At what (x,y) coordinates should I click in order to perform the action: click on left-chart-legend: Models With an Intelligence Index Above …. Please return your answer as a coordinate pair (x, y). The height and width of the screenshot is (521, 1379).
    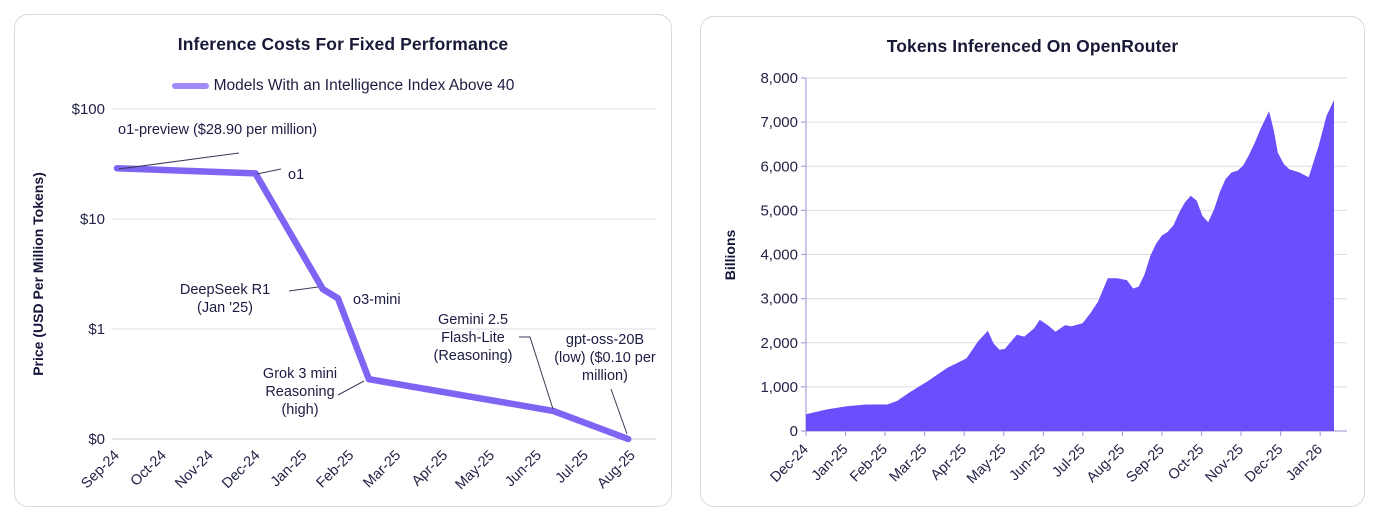
    Looking at the image, I should click on (343, 86).